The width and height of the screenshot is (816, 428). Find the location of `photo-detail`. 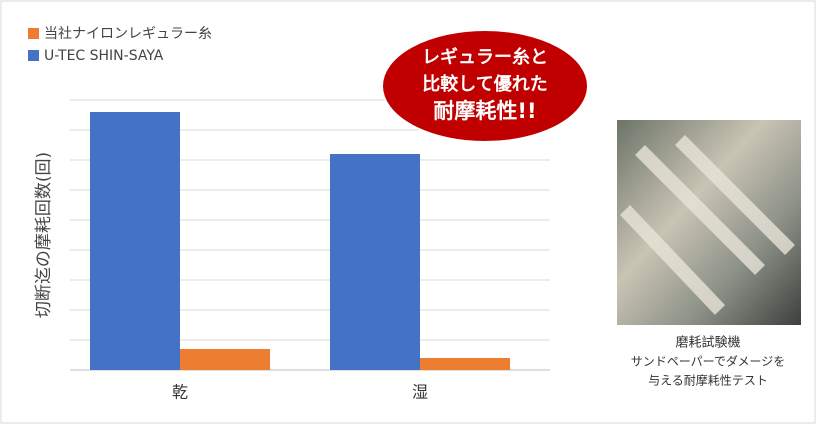

photo-detail is located at coordinates (707, 225).